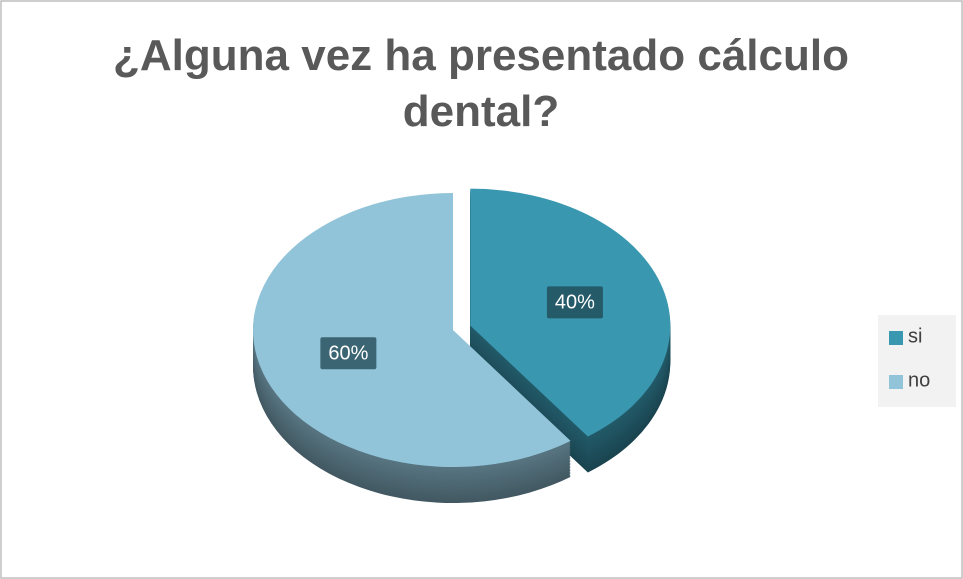 The width and height of the screenshot is (963, 579). Describe the element at coordinates (919, 380) in the screenshot. I see `legend-label: no` at that location.